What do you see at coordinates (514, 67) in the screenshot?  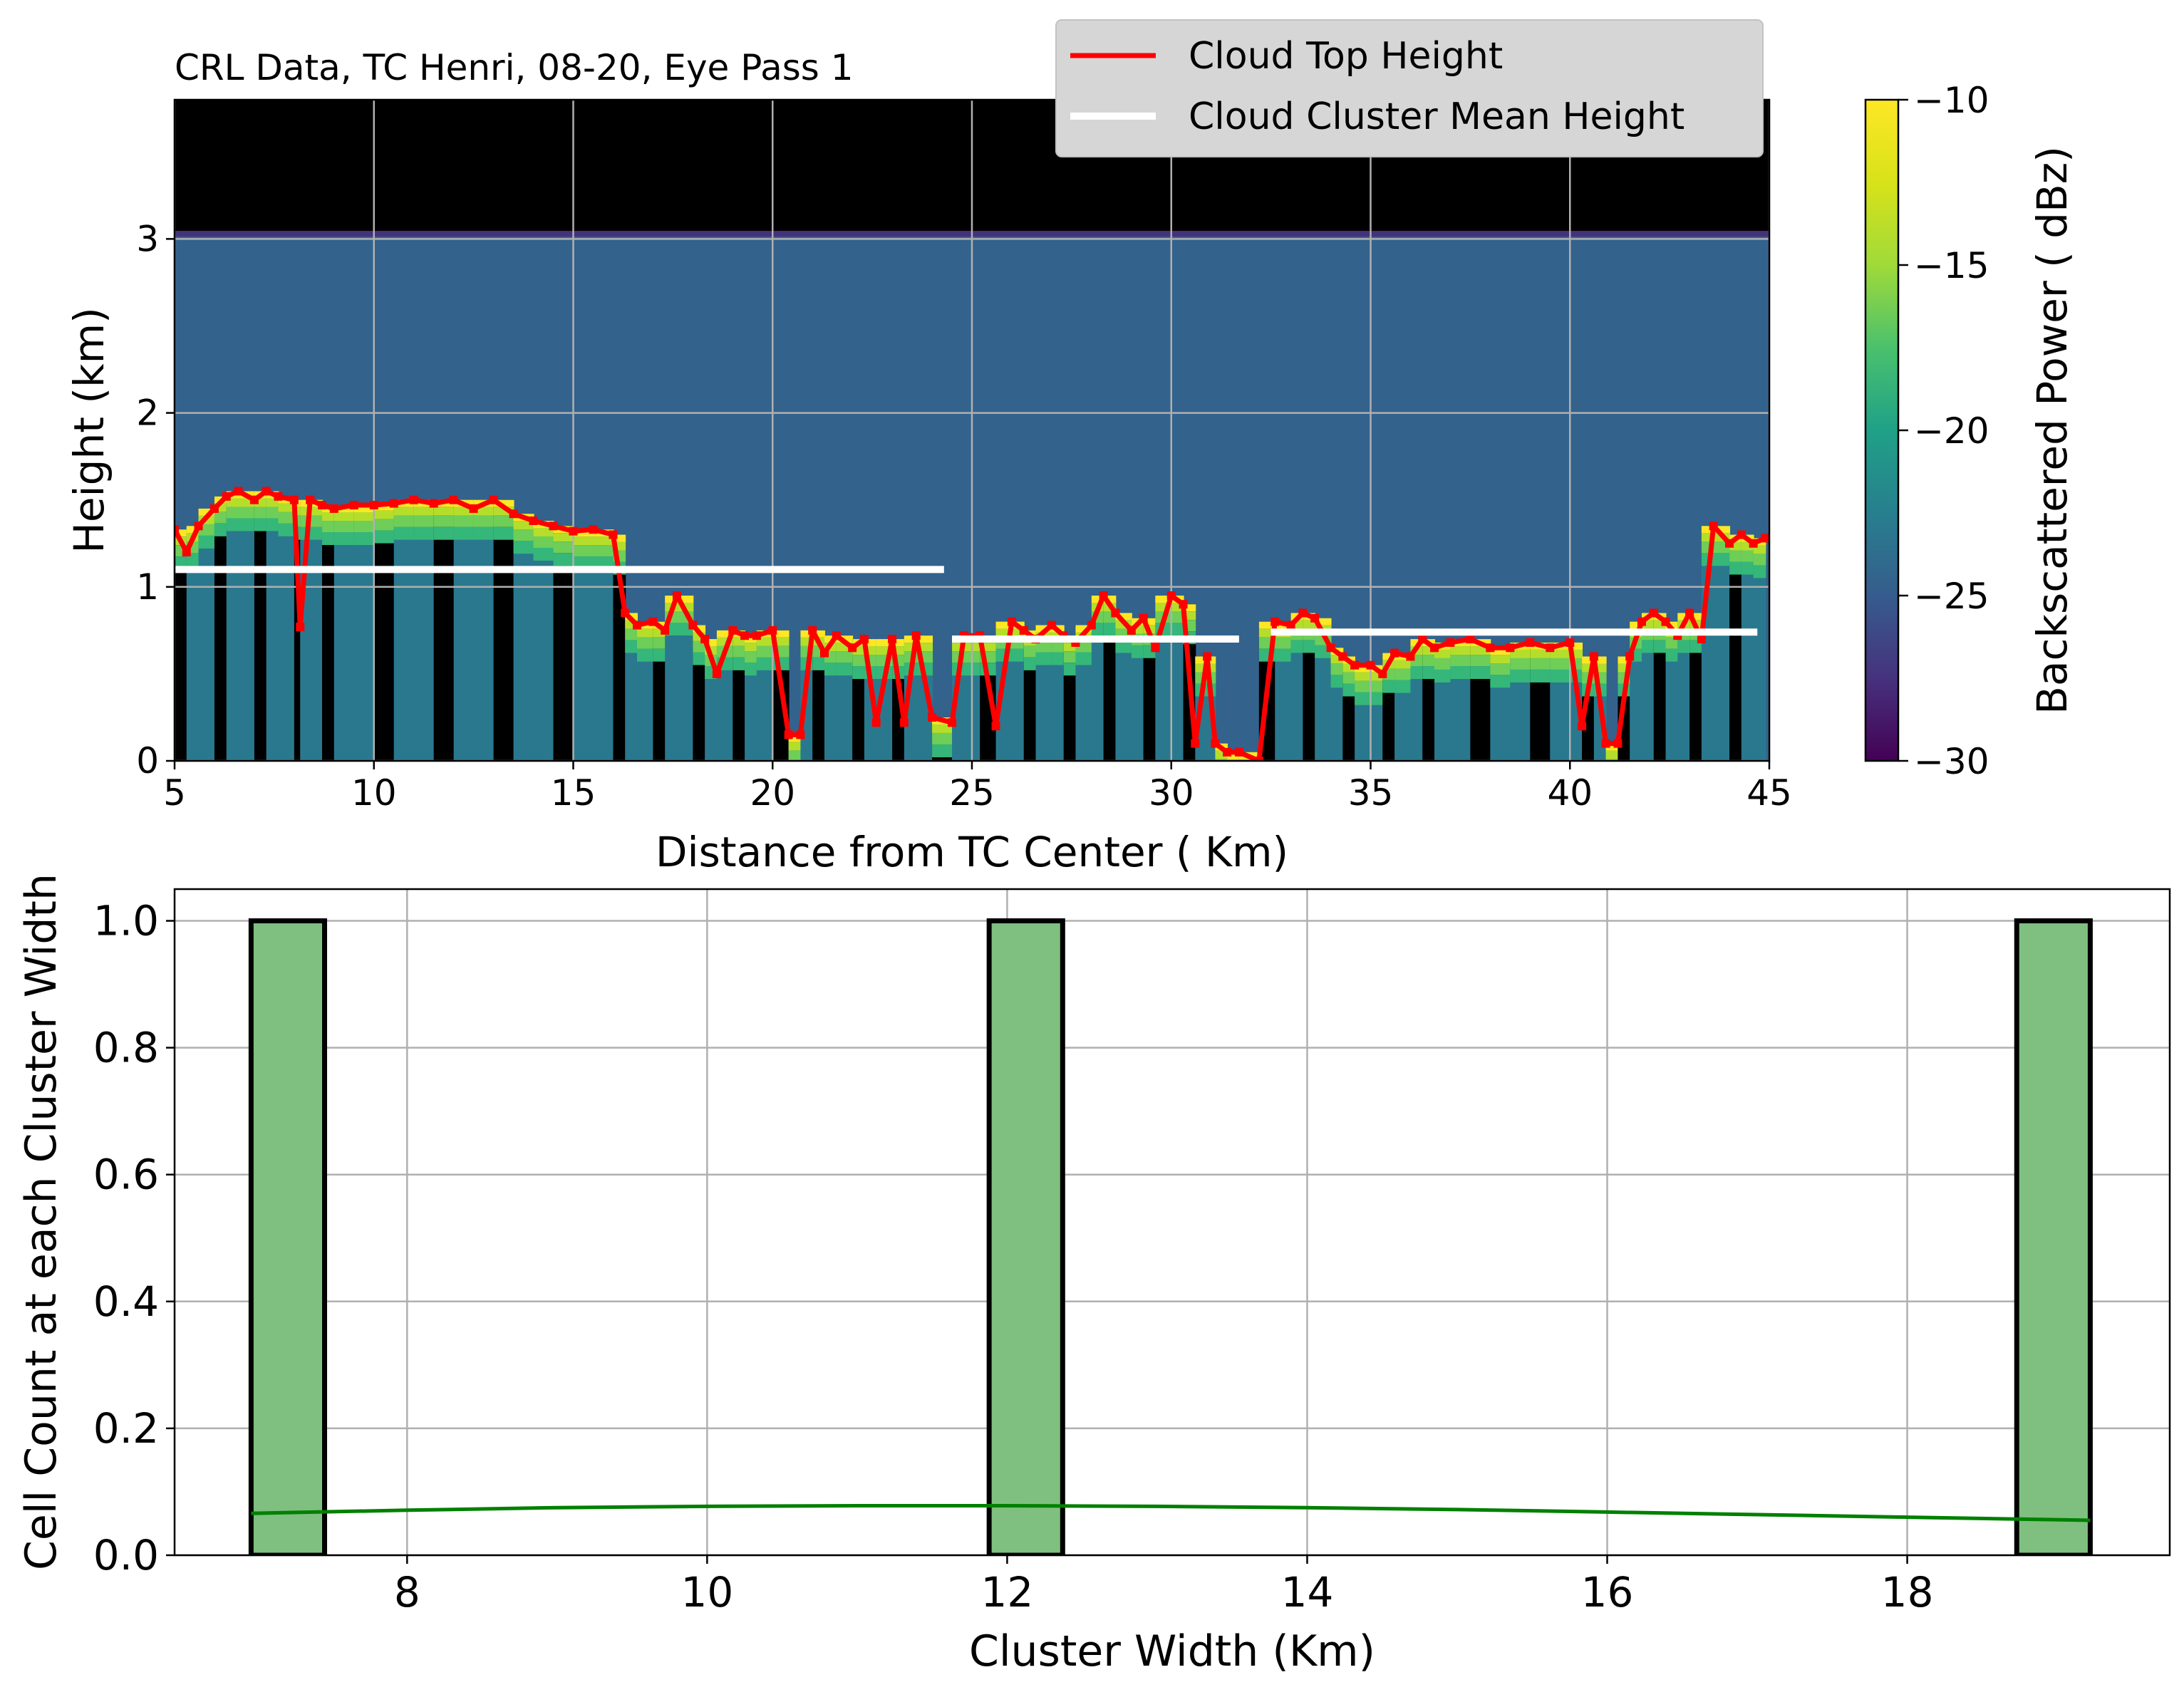 I see `radar-title: CRL Data, TC Henri, 08-20, Eye Pass 1` at bounding box center [514, 67].